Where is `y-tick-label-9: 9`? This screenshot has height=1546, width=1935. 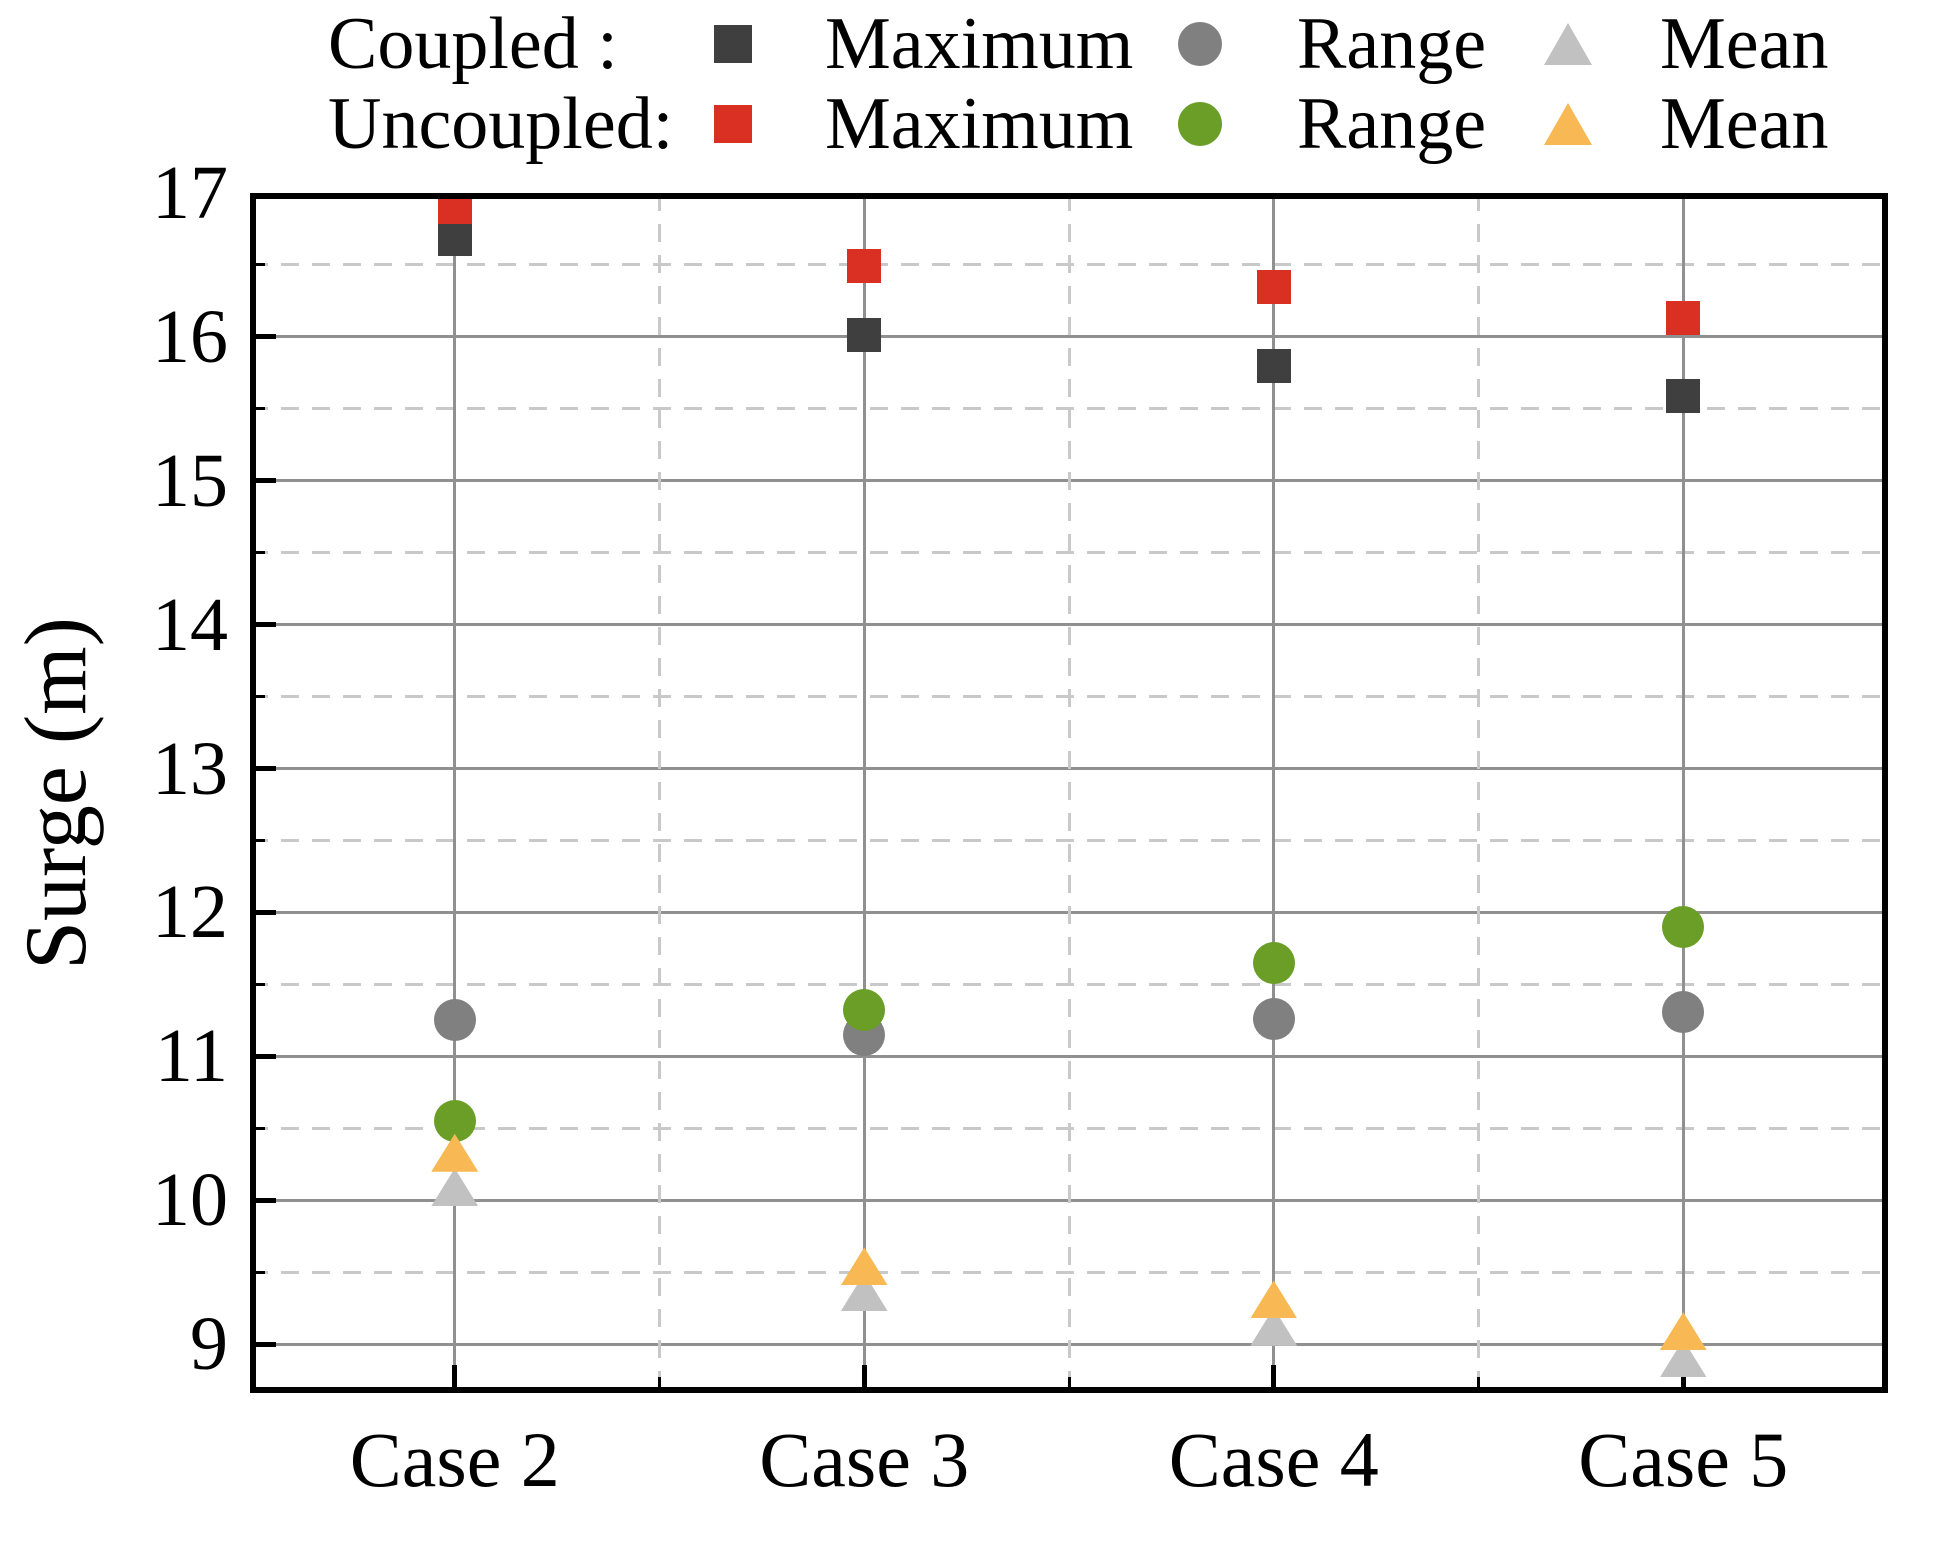
y-tick-label-9: 9 is located at coordinates (209, 1344).